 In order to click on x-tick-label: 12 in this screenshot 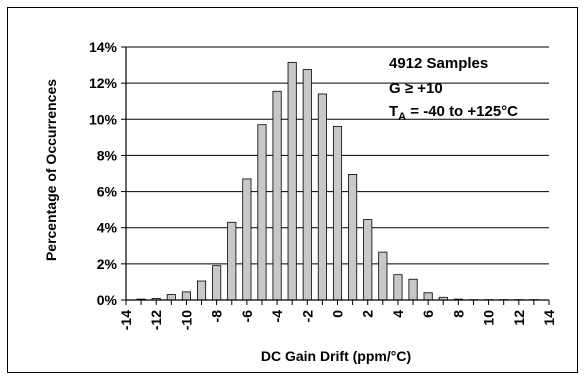, I will do `click(519, 318)`.